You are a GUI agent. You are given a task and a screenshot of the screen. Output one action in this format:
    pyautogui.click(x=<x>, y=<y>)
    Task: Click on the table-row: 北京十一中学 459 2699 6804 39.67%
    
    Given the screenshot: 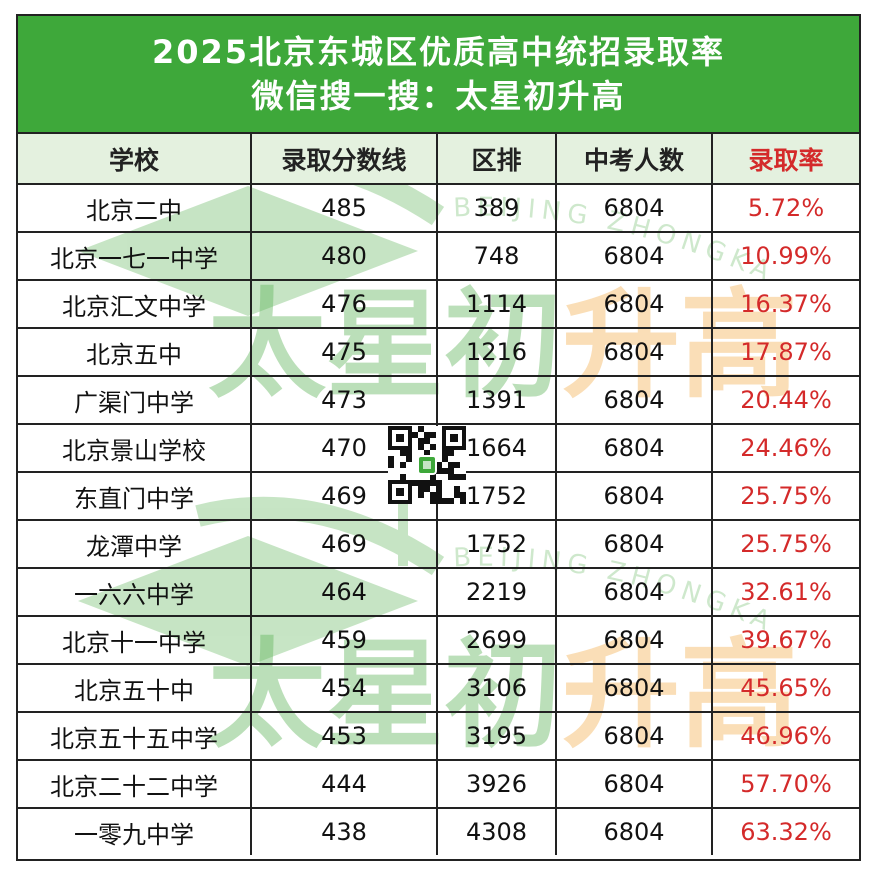 What is the action you would take?
    pyautogui.click(x=438, y=640)
    